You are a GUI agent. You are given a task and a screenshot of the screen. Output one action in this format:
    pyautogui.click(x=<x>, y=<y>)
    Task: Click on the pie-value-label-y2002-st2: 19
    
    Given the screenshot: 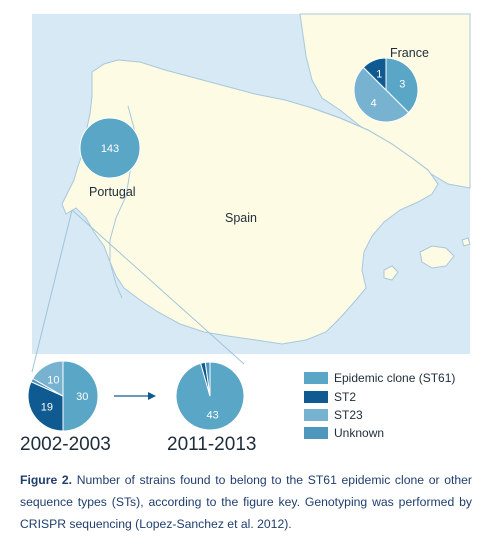 What is the action you would take?
    pyautogui.click(x=47, y=407)
    